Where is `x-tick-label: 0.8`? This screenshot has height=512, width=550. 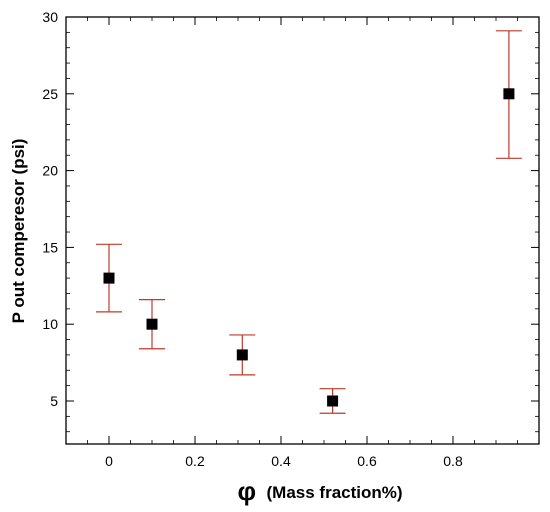 x-tick-label: 0.8 is located at coordinates (453, 461).